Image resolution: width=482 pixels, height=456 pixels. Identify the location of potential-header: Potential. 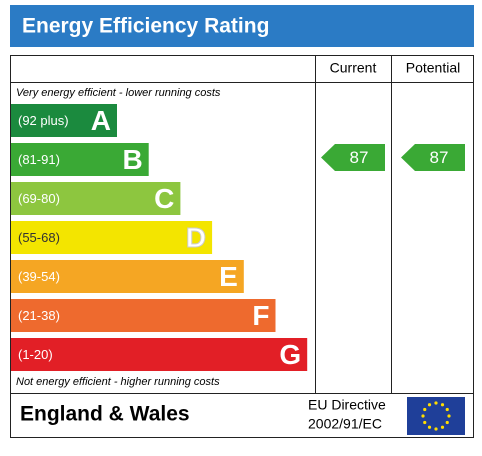
(433, 68).